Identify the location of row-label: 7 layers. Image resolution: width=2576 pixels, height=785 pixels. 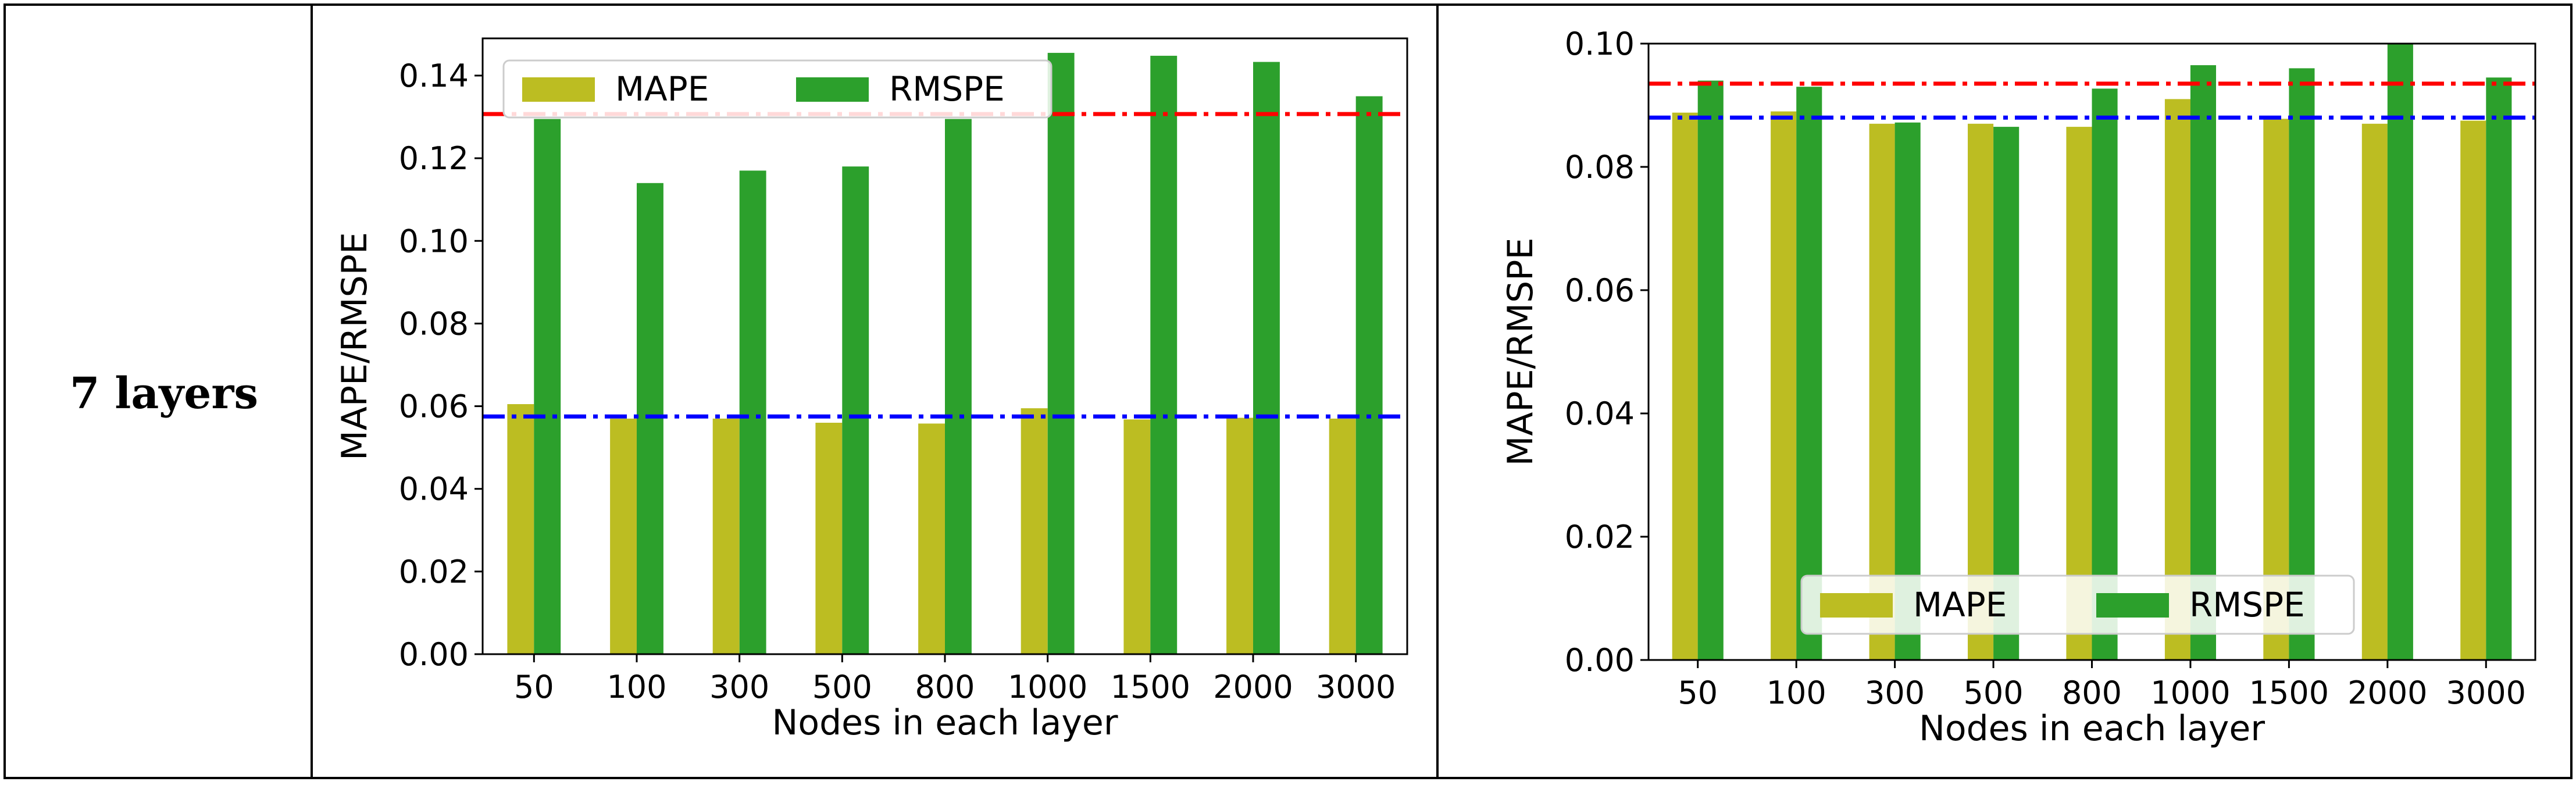
(164, 394).